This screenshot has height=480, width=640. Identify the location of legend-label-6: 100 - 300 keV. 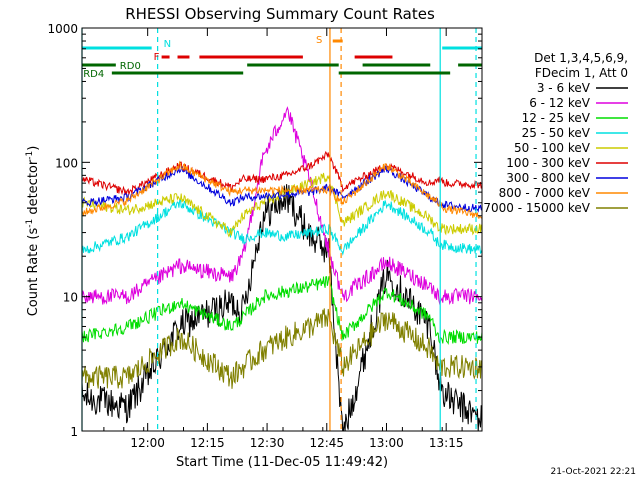
(548, 163).